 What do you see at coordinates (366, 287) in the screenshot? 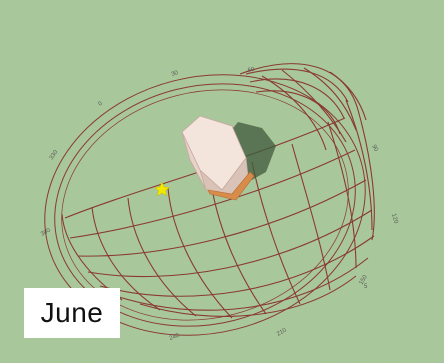
I see `compass-label-5: 5` at bounding box center [366, 287].